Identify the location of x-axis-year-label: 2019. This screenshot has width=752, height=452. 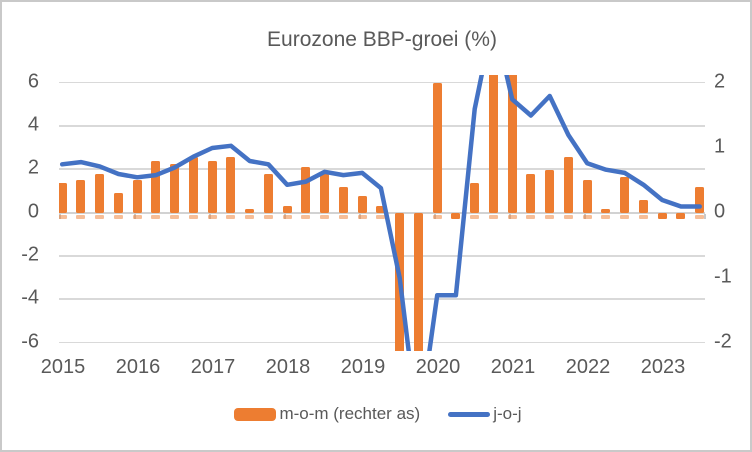
(363, 367).